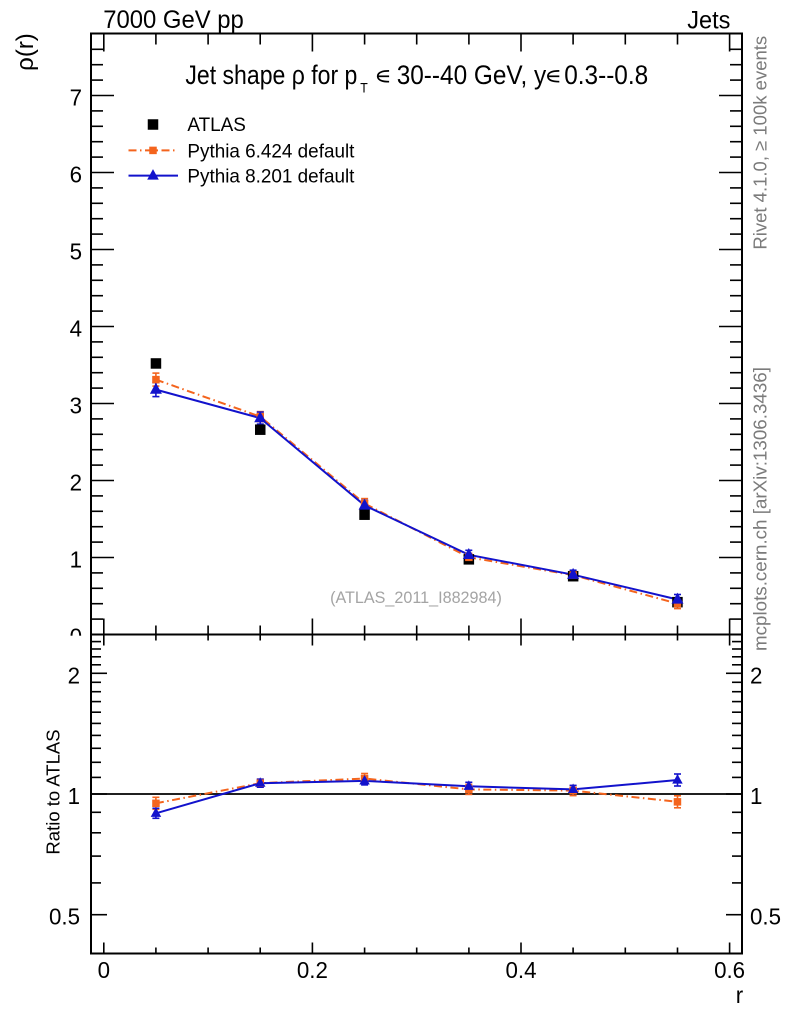 This screenshot has height=1029, width=786. What do you see at coordinates (271, 151) in the screenshot?
I see `svg-text: Pythia 6.424 default` at bounding box center [271, 151].